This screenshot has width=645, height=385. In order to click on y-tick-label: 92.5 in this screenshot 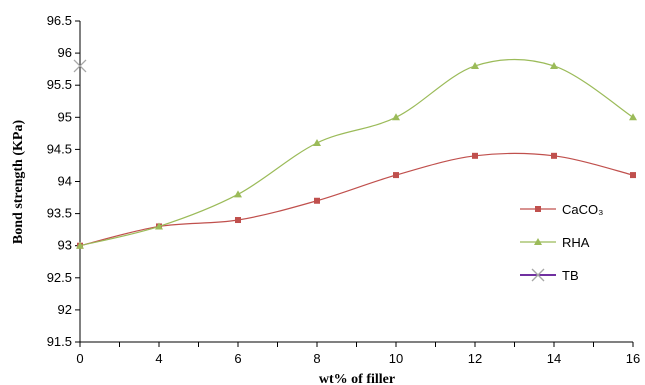, I will do `click(59, 277)`.